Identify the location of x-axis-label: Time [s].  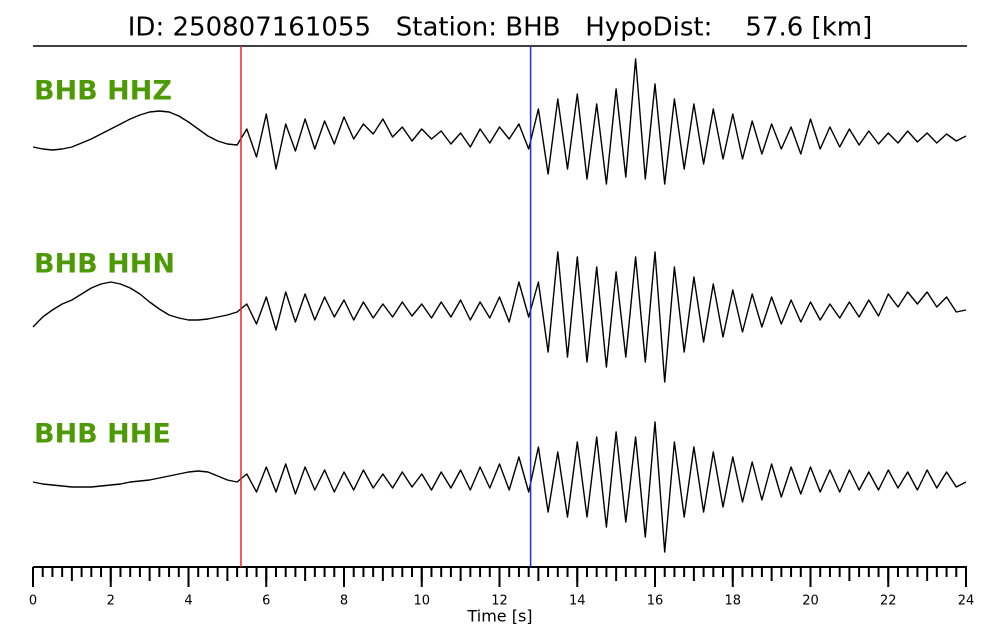
(499, 616).